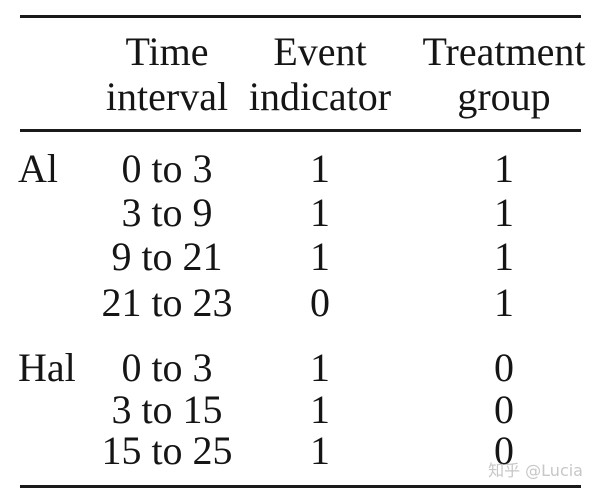 The width and height of the screenshot is (600, 500). I want to click on time-interval-cell: 21 to 23, so click(167, 302).